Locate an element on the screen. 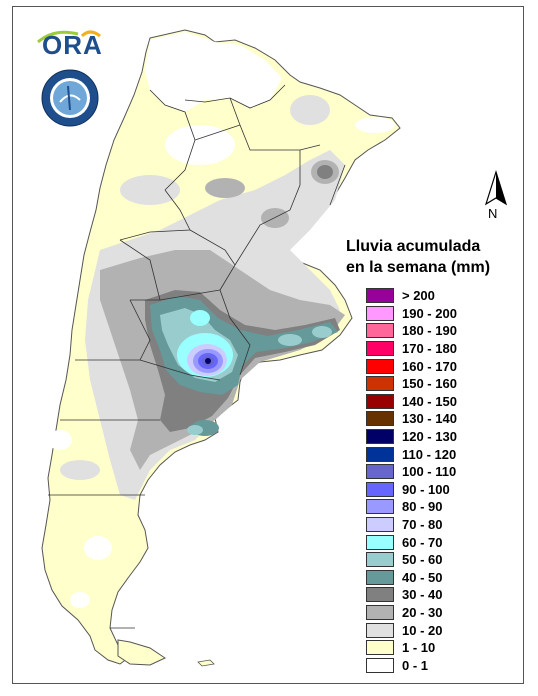  legend-label: 160 - 170 is located at coordinates (429, 366).